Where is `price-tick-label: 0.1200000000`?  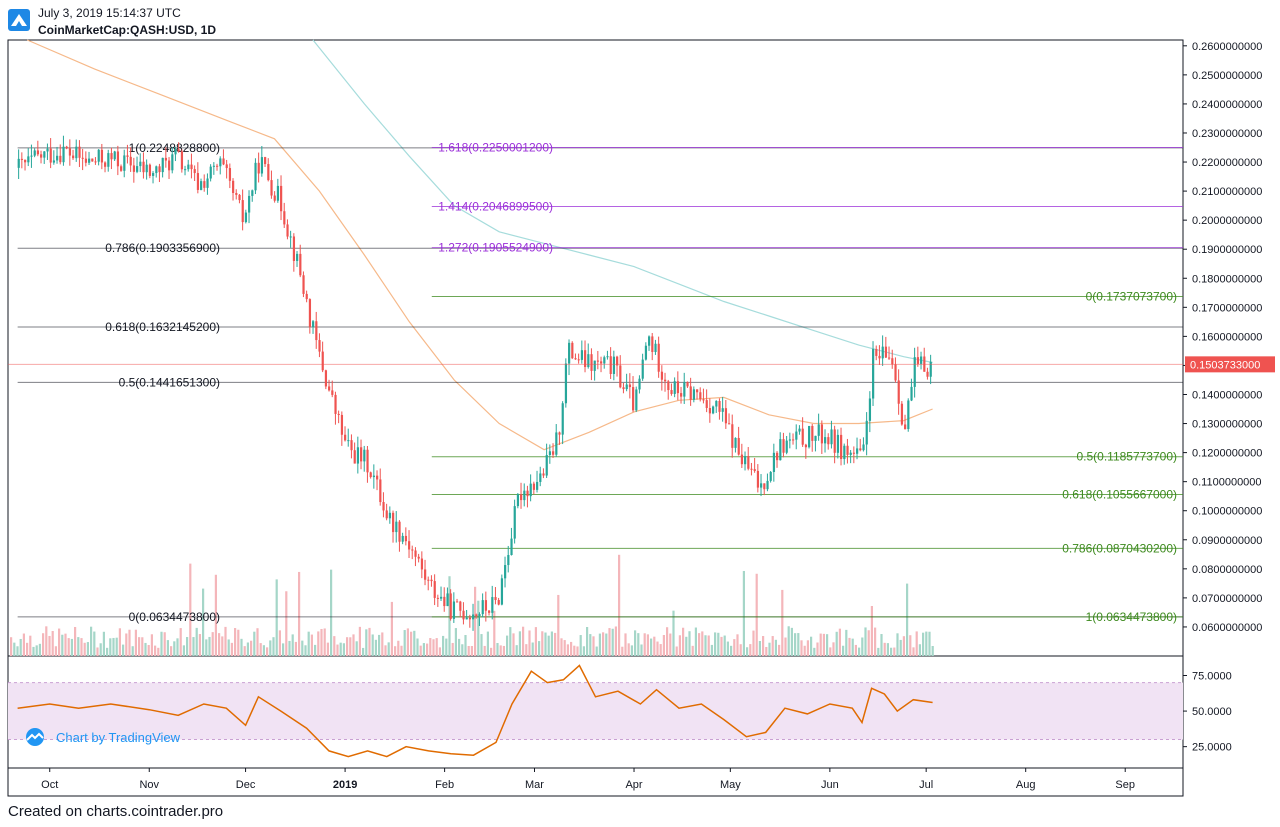
price-tick-label: 0.1200000000 is located at coordinates (1227, 454).